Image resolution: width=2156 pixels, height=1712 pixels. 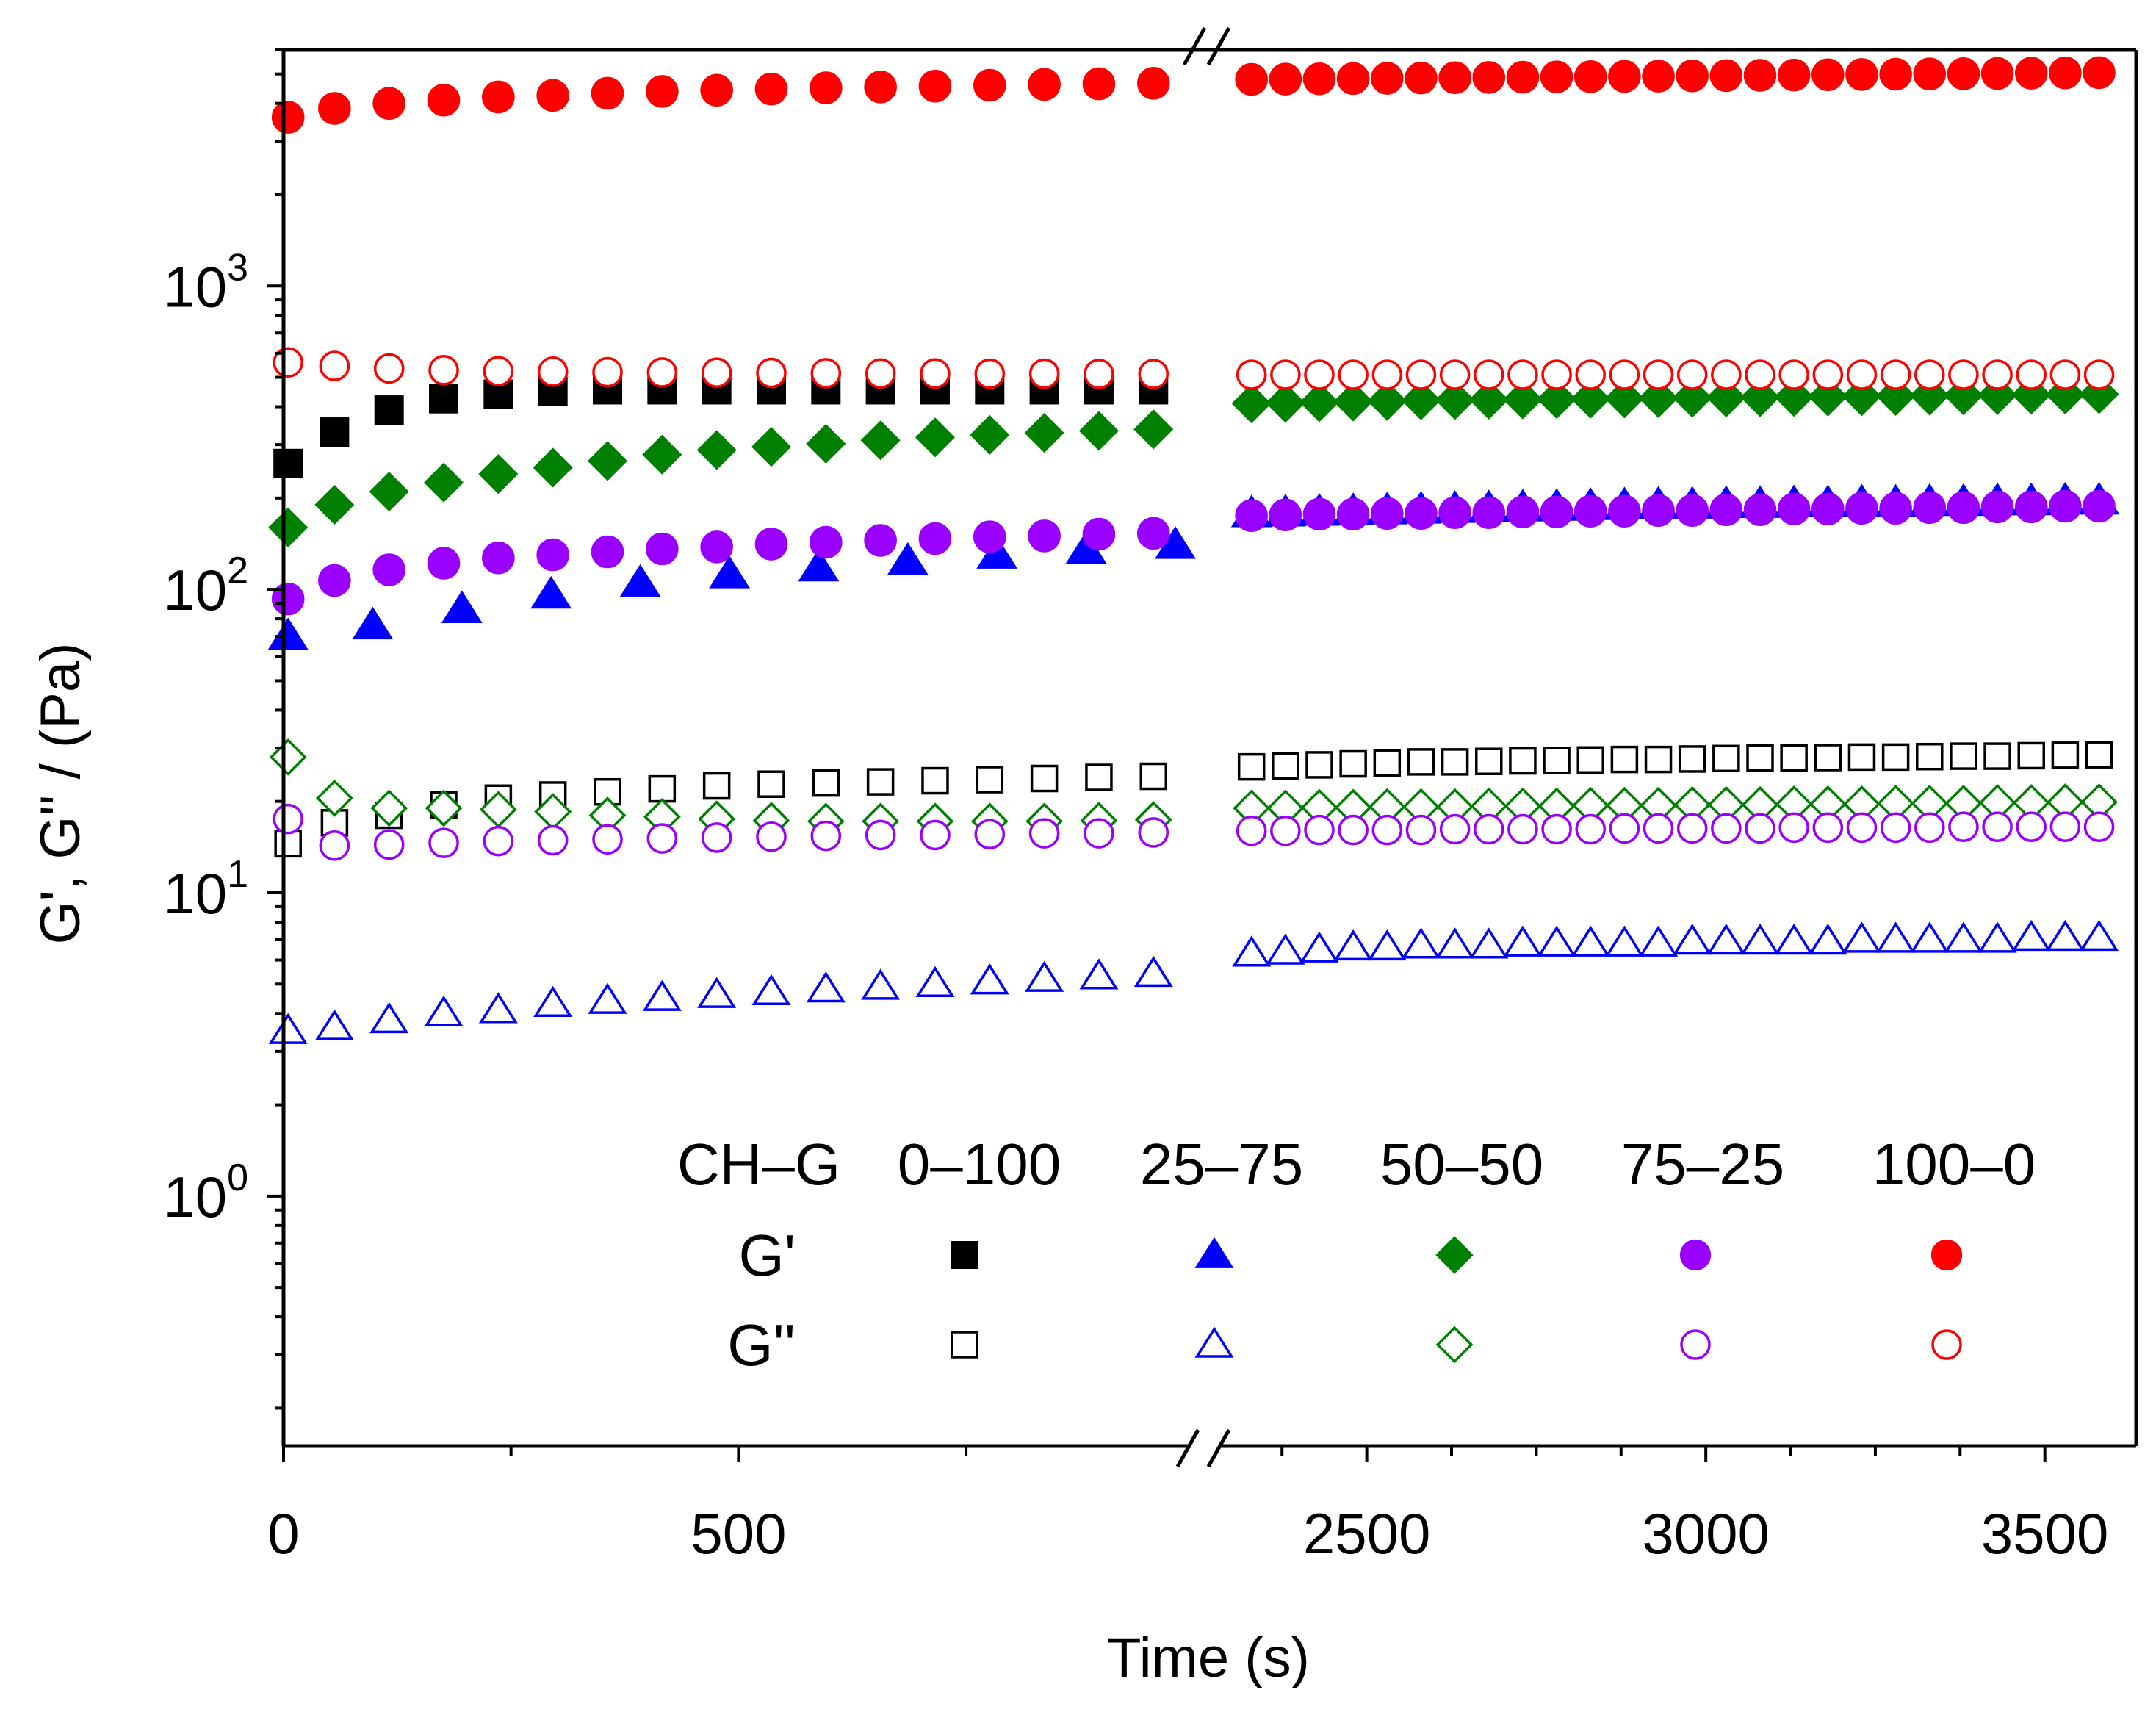 I want to click on y-tick-label: 10⁰, so click(x=205, y=1193).